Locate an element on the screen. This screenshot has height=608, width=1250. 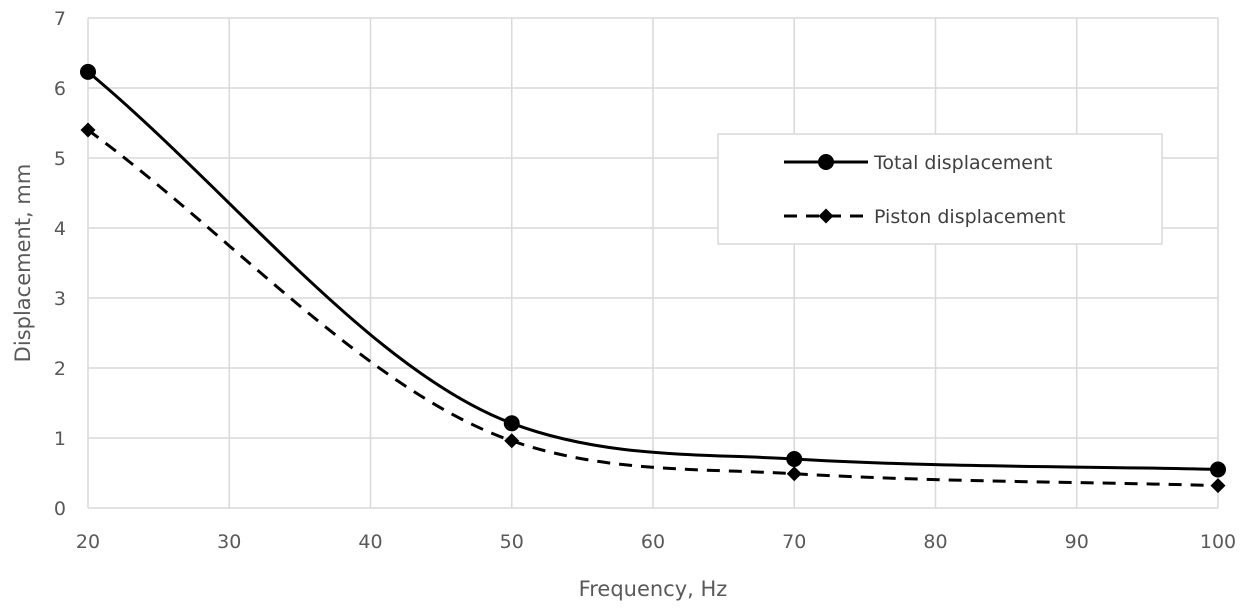
y-axis-title: Displacement, mm is located at coordinates (23, 263).